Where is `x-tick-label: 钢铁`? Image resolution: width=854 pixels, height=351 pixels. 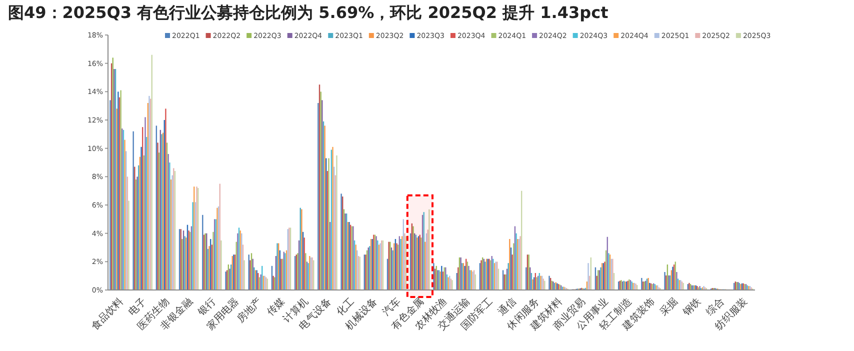 x-tick-label: 钢铁 is located at coordinates (692, 307).